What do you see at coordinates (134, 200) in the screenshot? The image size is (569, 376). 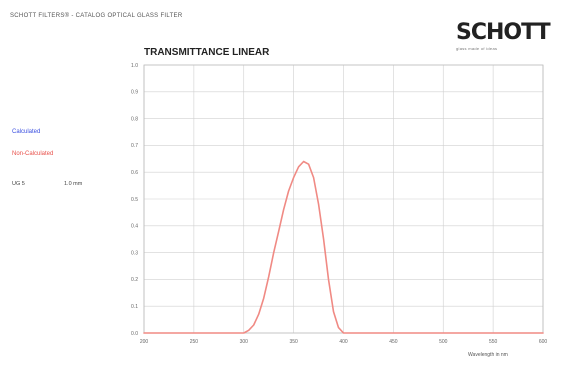 I see `y-tick-label: 0.5` at bounding box center [134, 200].